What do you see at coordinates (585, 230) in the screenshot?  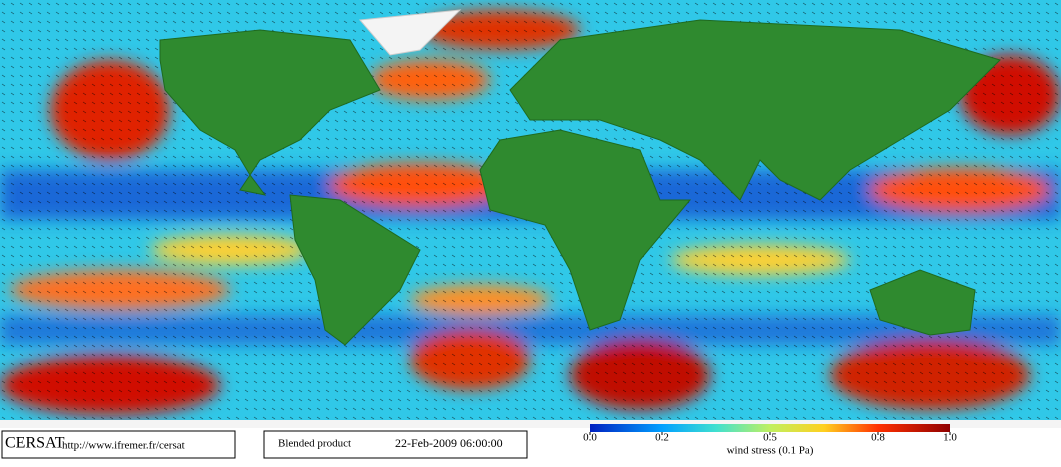 I see `africa` at bounding box center [585, 230].